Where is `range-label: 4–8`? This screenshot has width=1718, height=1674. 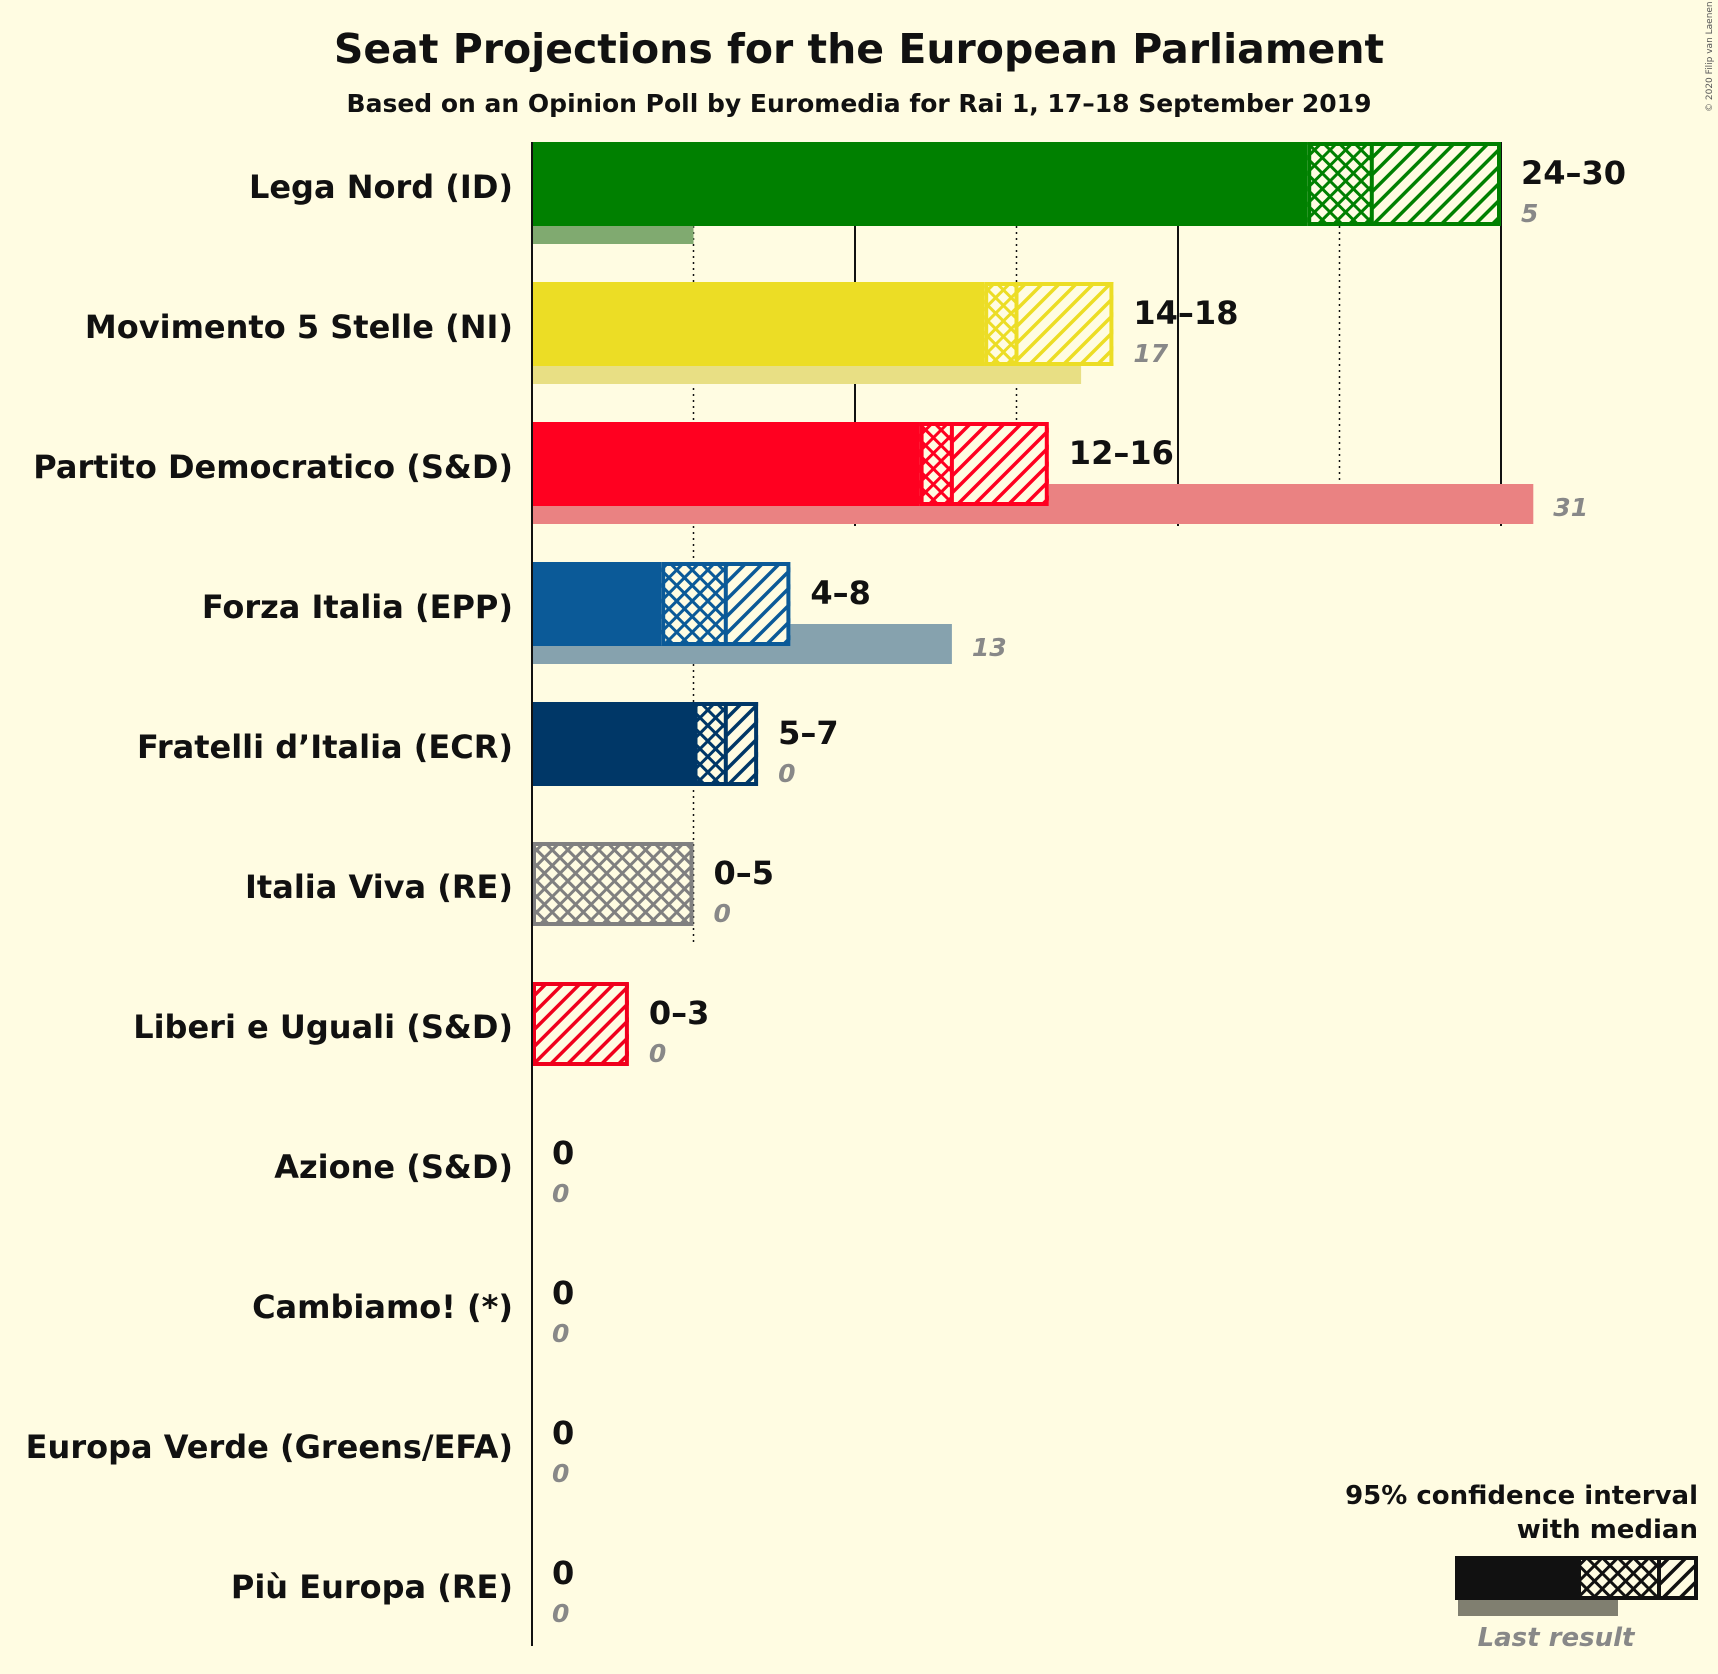 range-label: 4–8 is located at coordinates (840, 593).